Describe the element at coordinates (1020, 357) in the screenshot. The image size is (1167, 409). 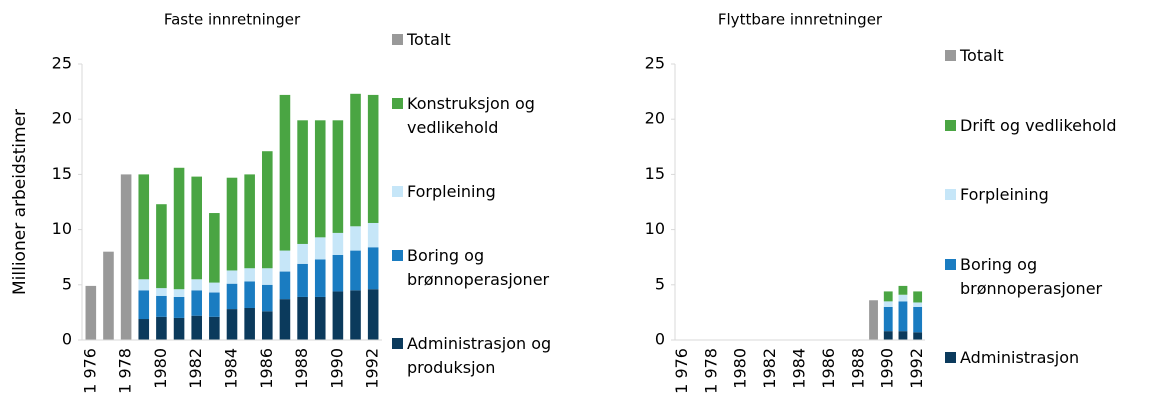
I see `legend-label: Administrasjon` at that location.